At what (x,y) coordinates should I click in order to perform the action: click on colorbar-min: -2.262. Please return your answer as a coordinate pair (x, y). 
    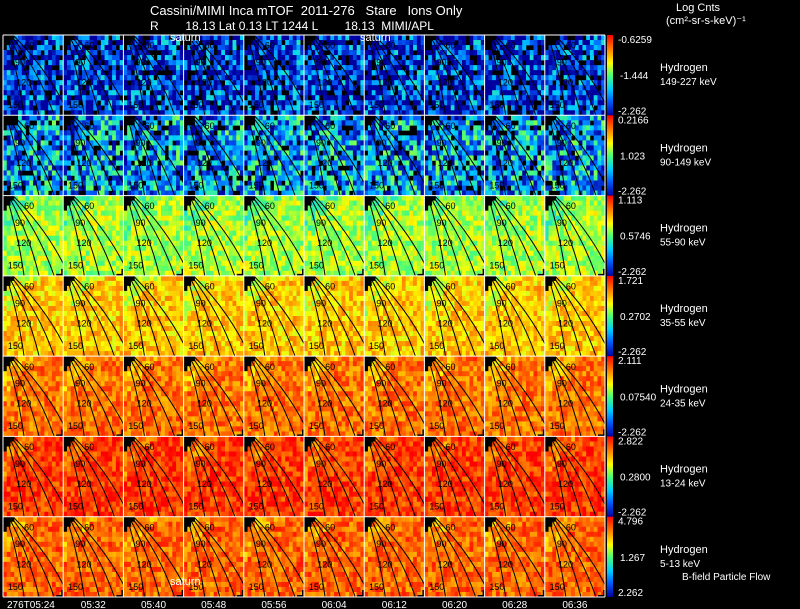
    Looking at the image, I should click on (632, 513).